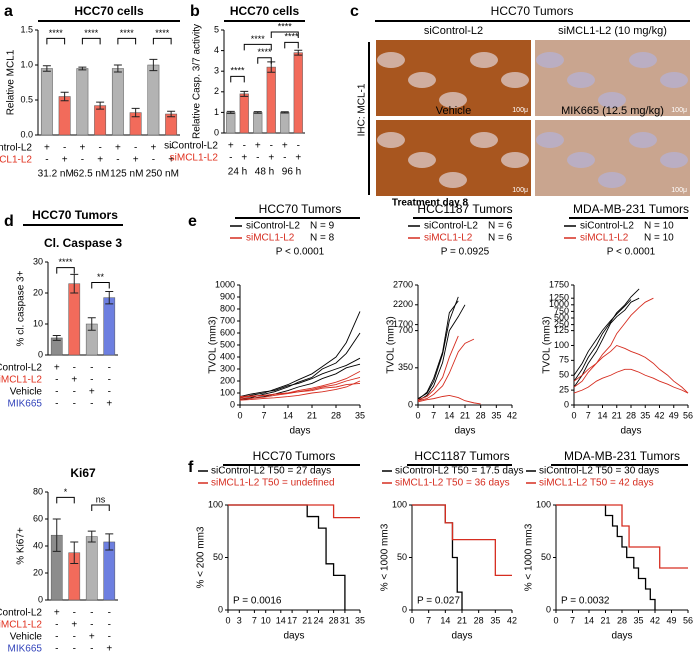 The width and height of the screenshot is (694, 662). Describe the element at coordinates (227, 296) in the screenshot. I see `y-tick-label: 900` at that location.